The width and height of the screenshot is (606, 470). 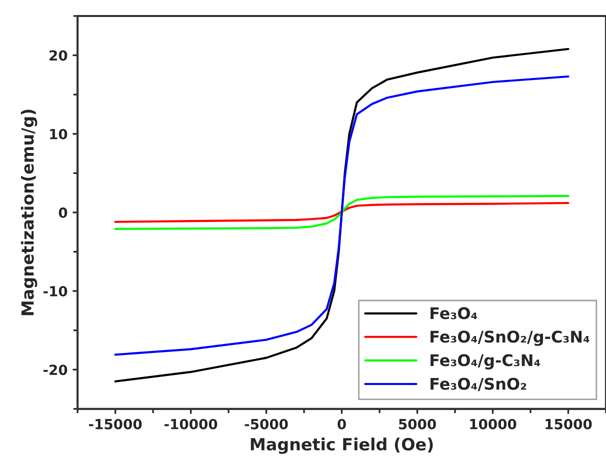 What do you see at coordinates (454, 313) in the screenshot?
I see `legend-label: Fe₃O₄` at bounding box center [454, 313].